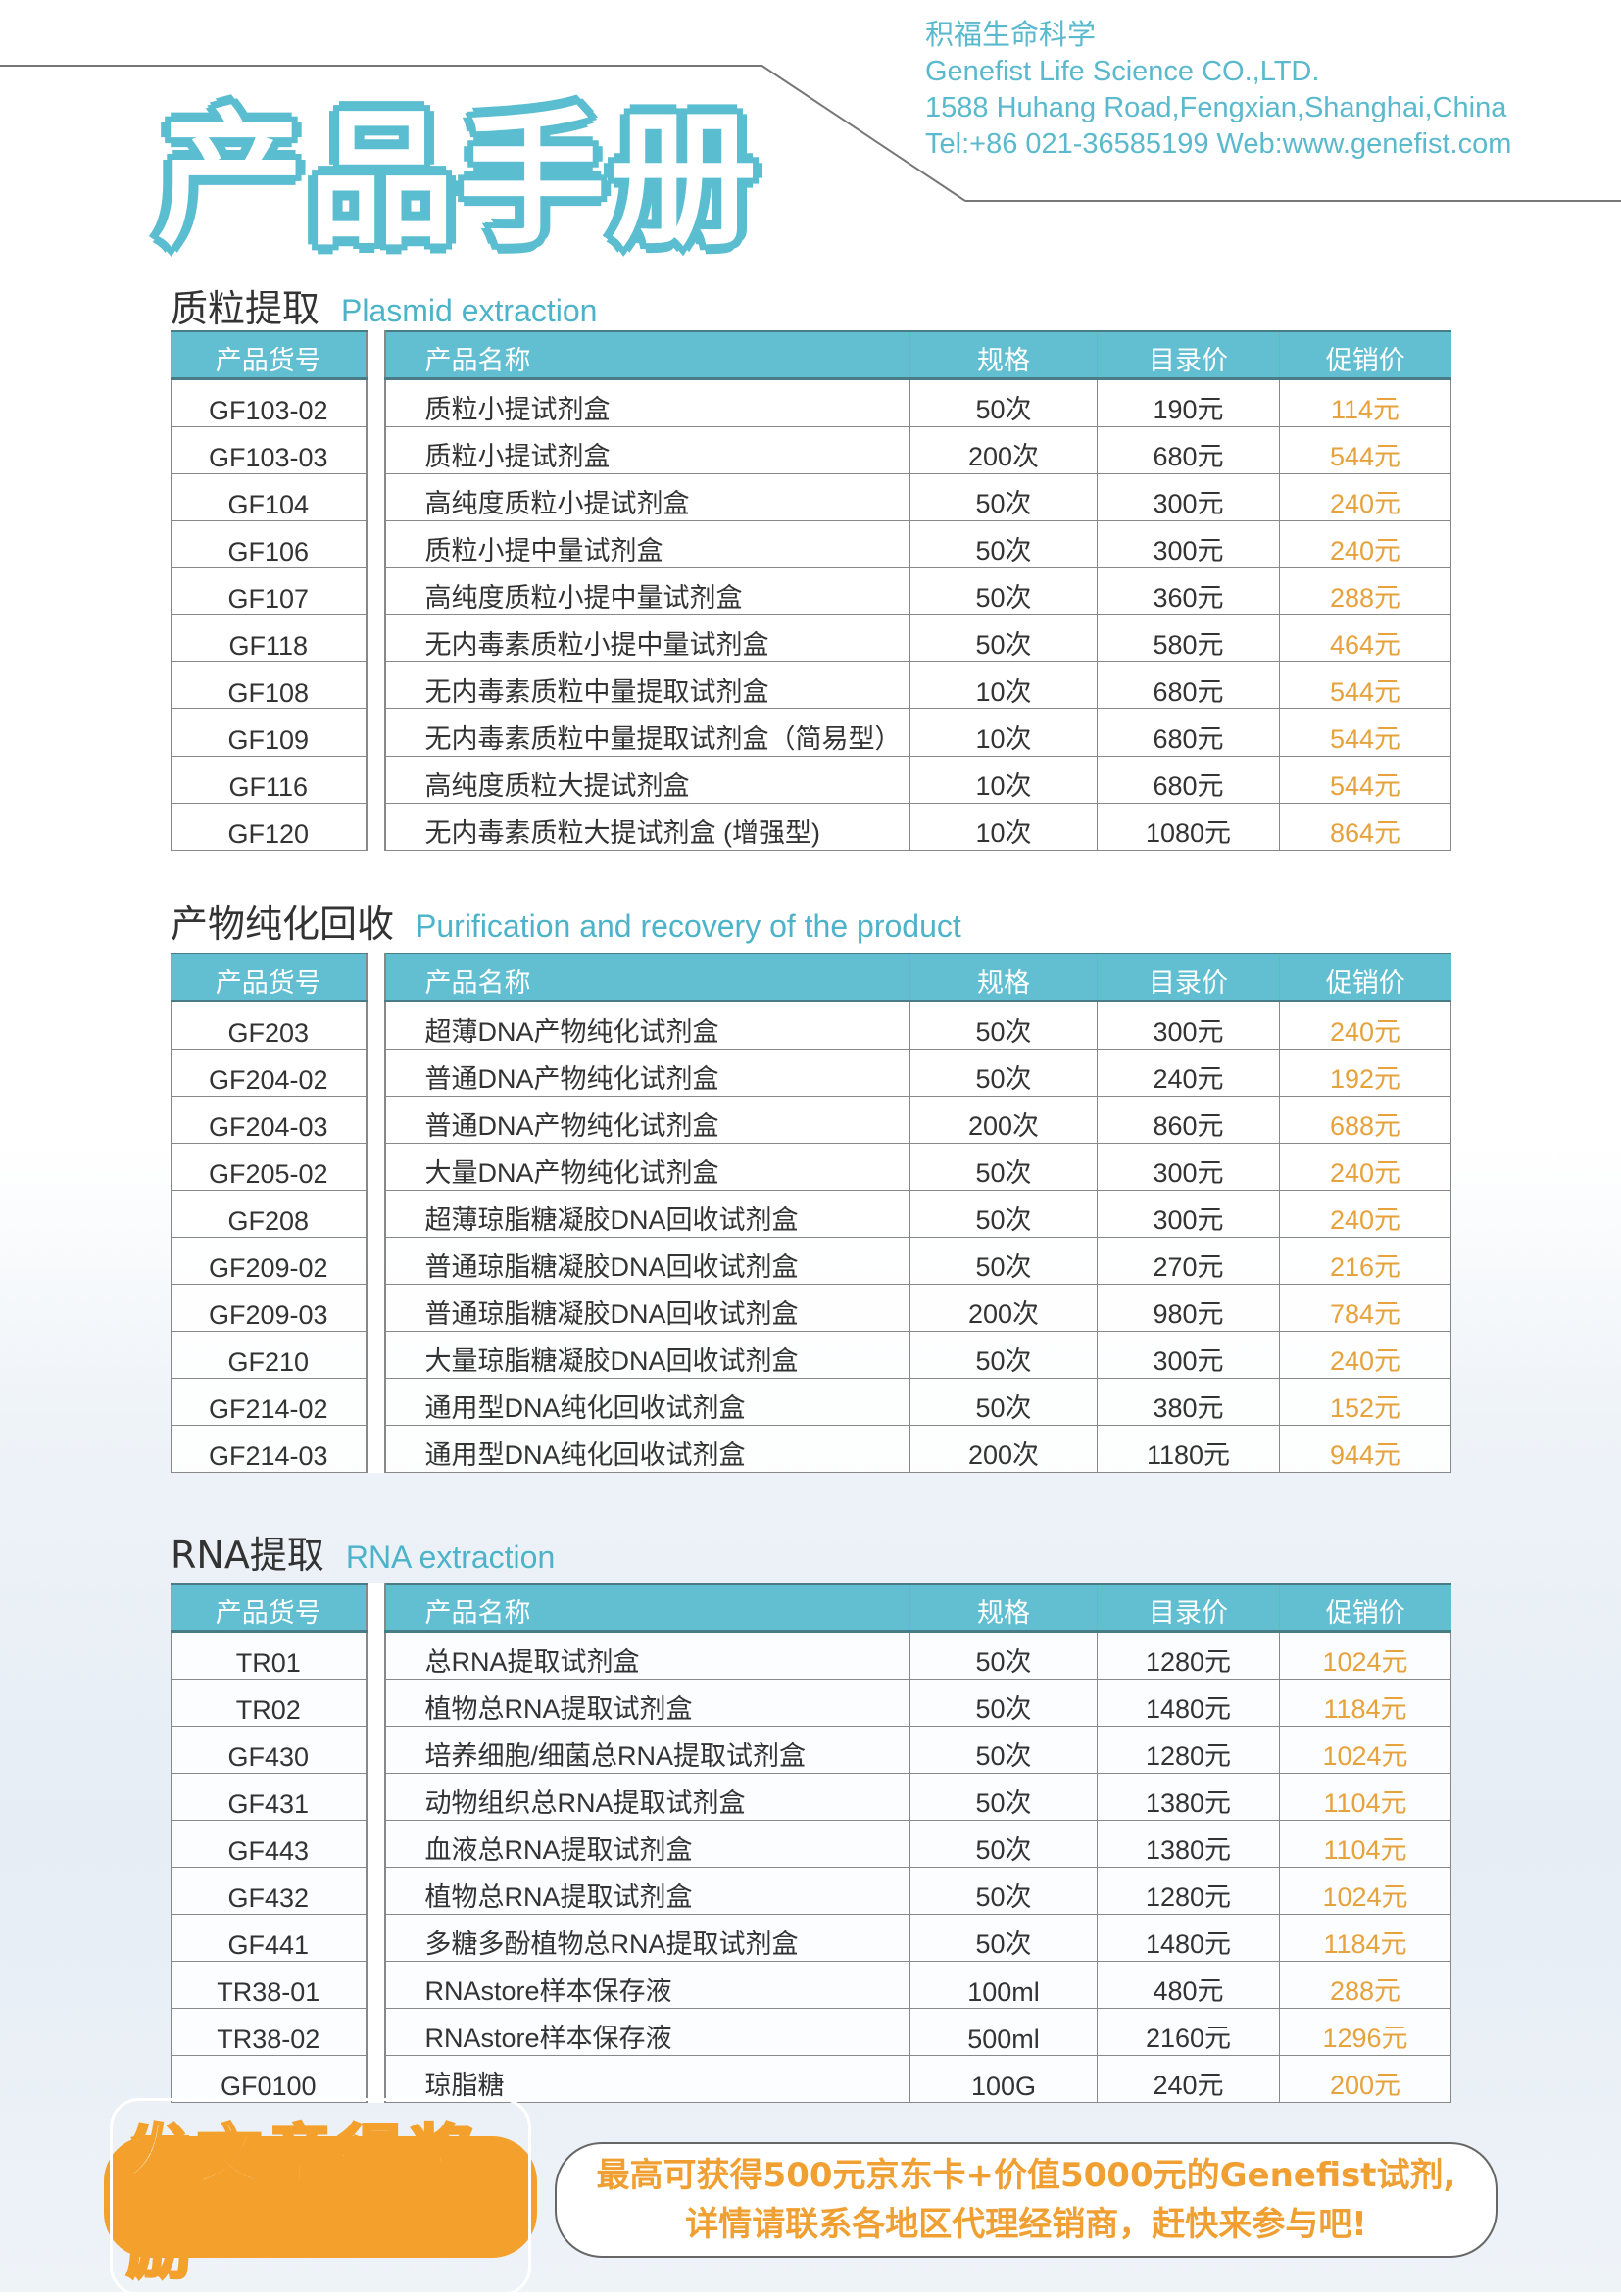 The image size is (1621, 2296). Describe the element at coordinates (1216, 107) in the screenshot. I see `company-address: 1588 Huhang Road,Fengxian,Shanghai,China` at that location.